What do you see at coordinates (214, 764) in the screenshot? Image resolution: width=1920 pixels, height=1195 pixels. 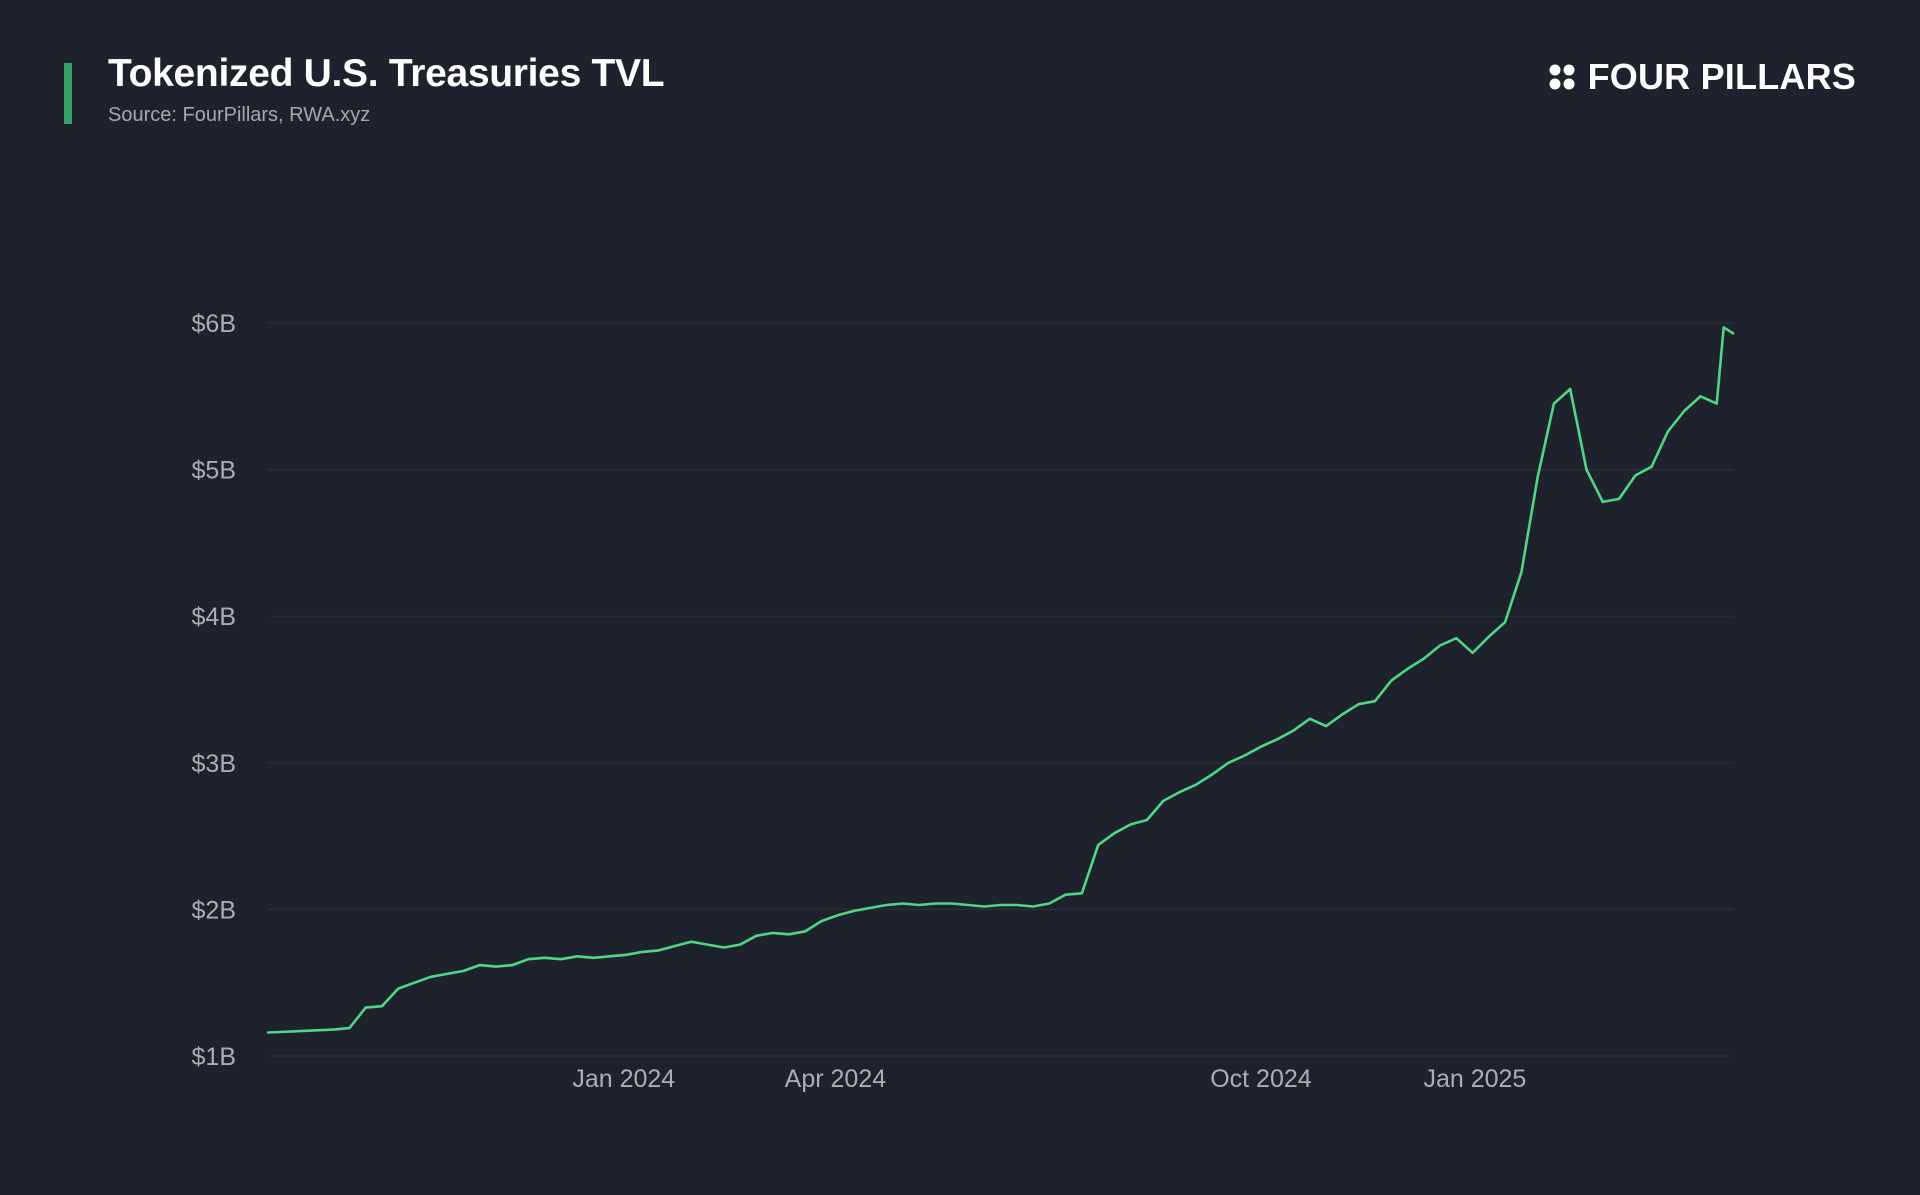 I see `y-tick-label: $3B` at bounding box center [214, 764].